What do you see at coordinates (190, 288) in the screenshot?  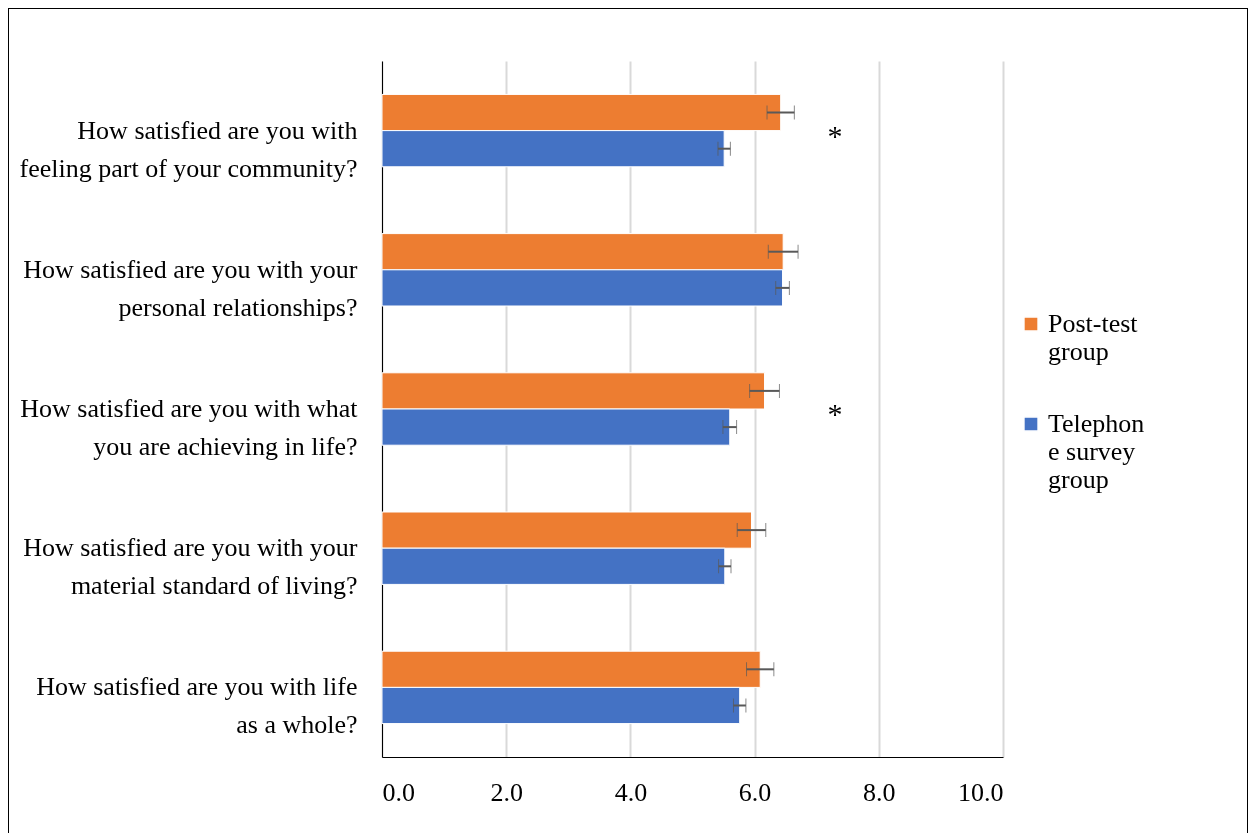 I see `y-tick-label: How satisfied are you with your personal relationships?` at bounding box center [190, 288].